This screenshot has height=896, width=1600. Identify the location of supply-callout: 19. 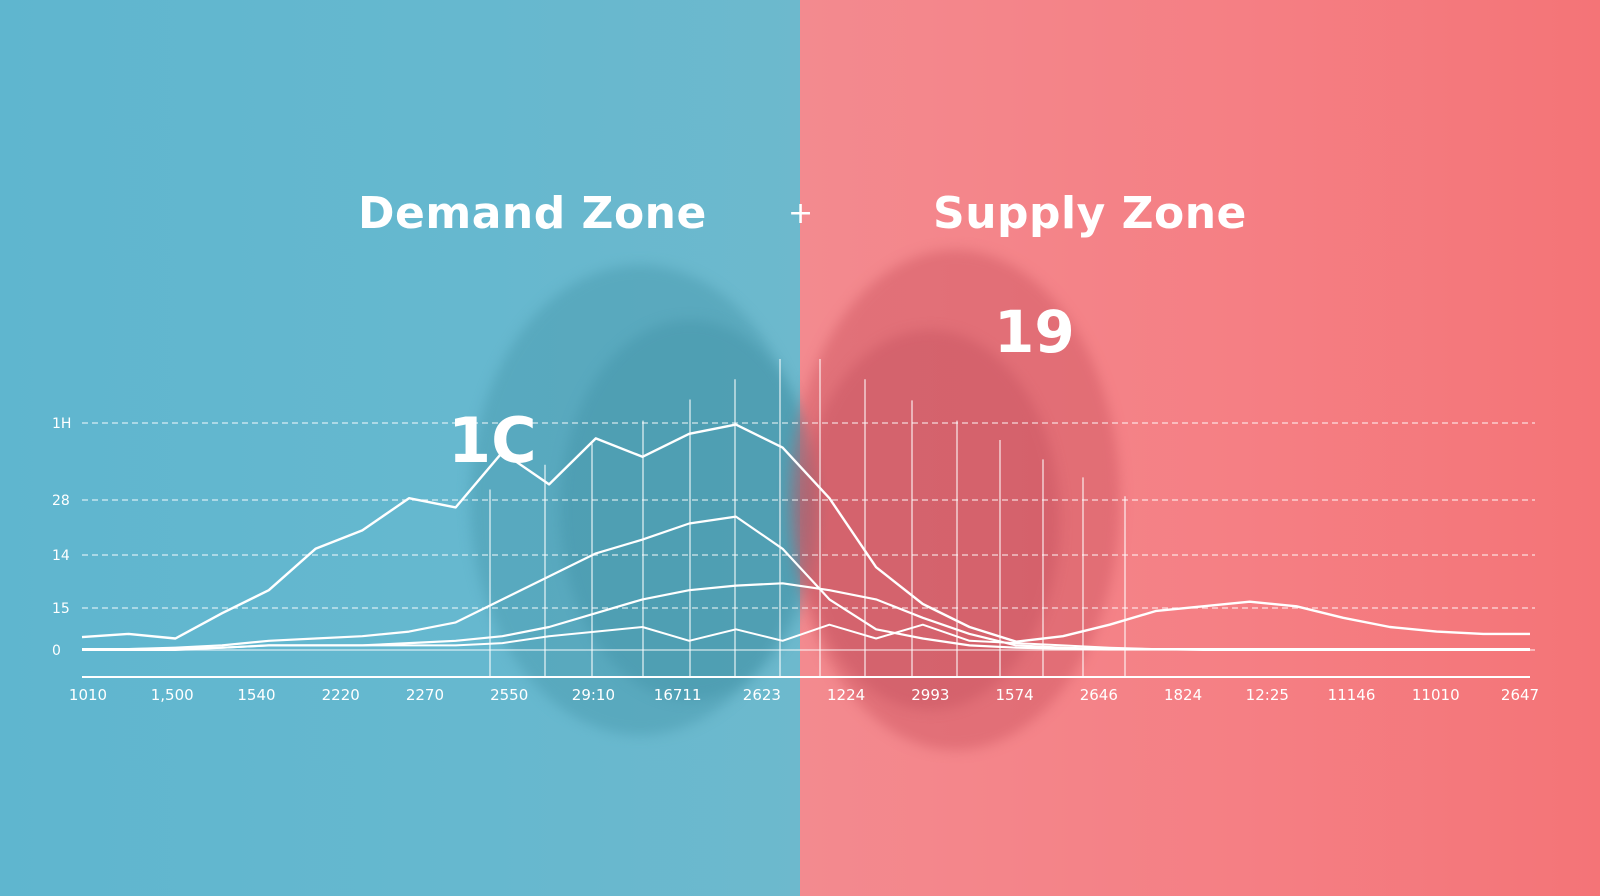
(1034, 332).